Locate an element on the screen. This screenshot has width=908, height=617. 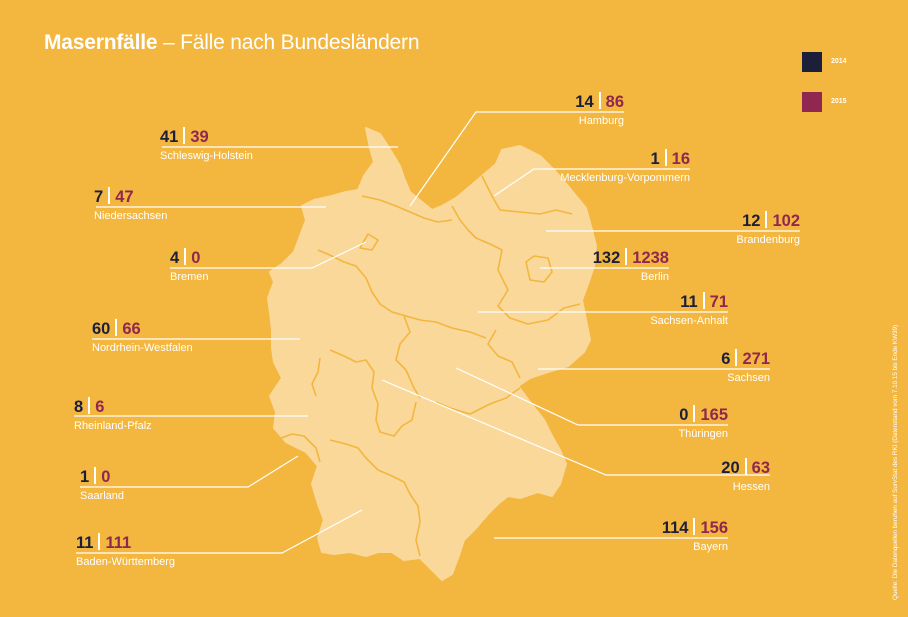
value-2014: 60 is located at coordinates (101, 329).